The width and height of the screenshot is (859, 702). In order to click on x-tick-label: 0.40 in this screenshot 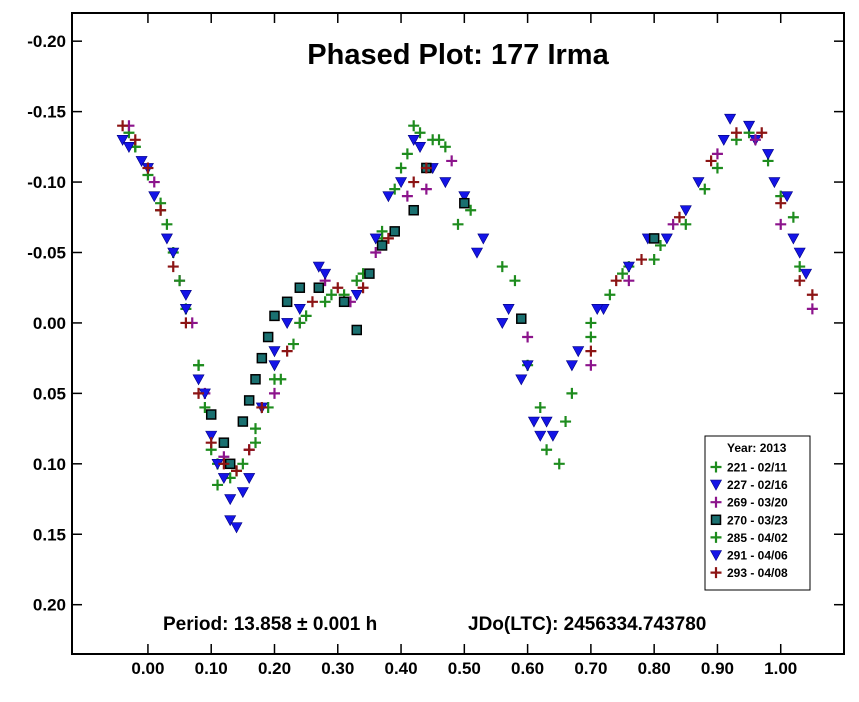, I will do `click(401, 668)`.